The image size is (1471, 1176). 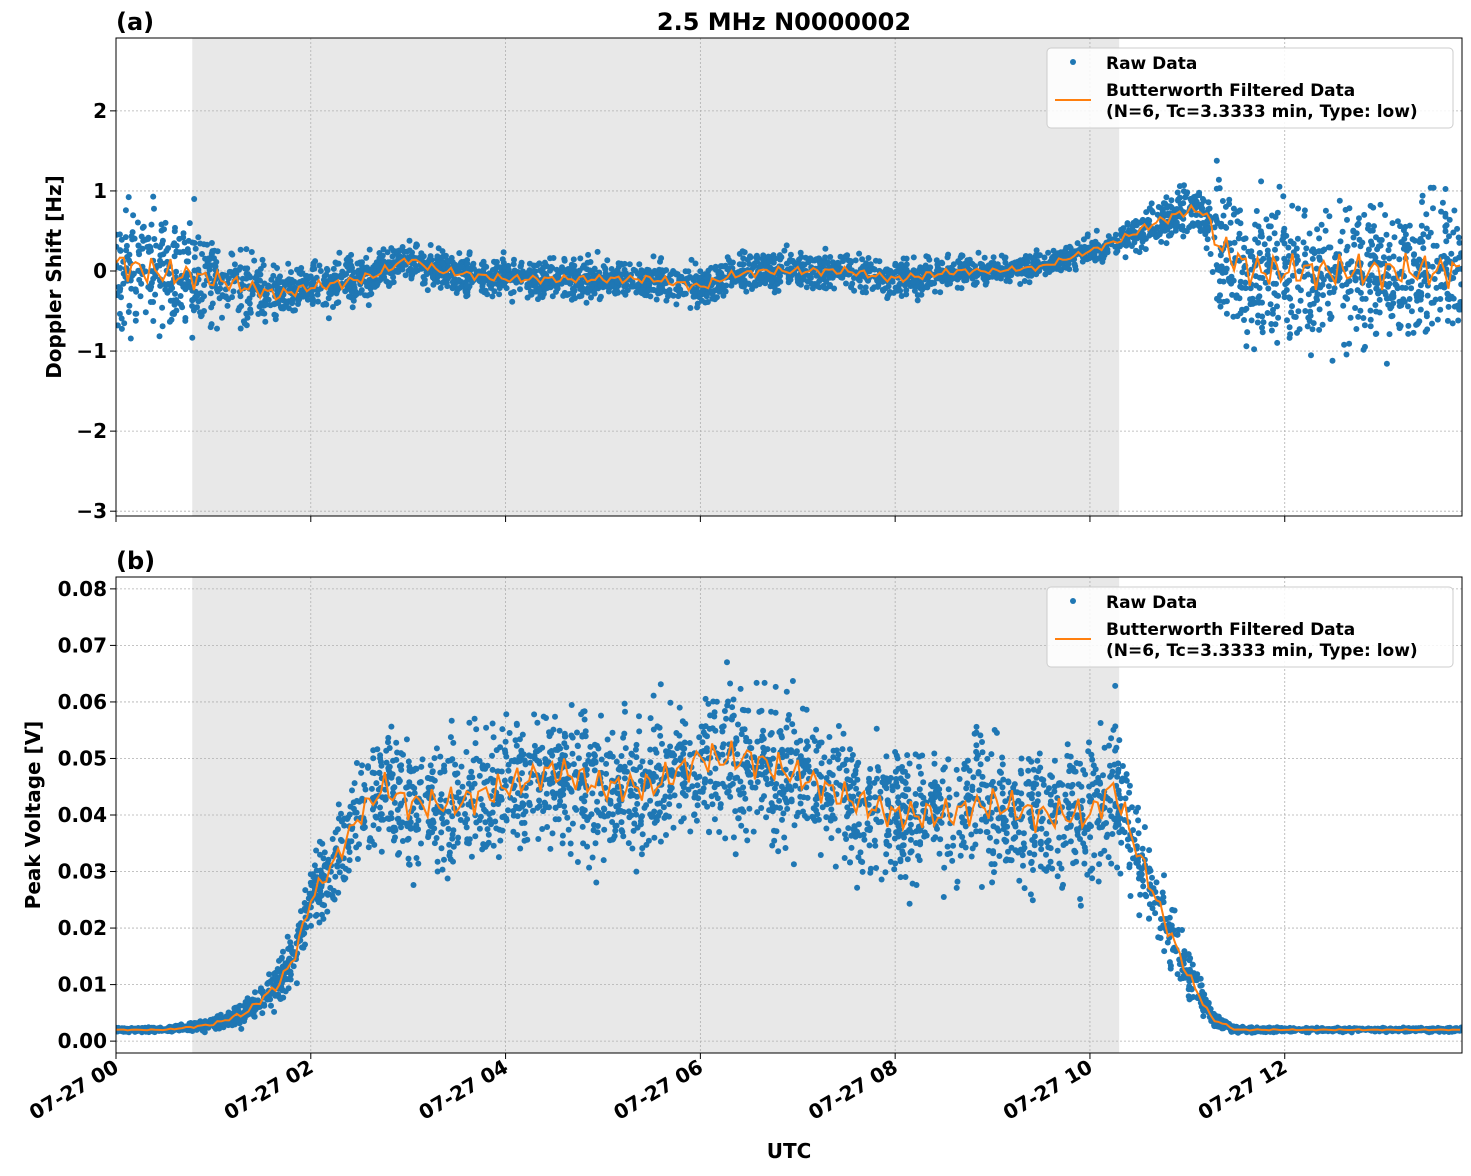 I want to click on y-tick-label: 0.08, so click(x=82, y=589).